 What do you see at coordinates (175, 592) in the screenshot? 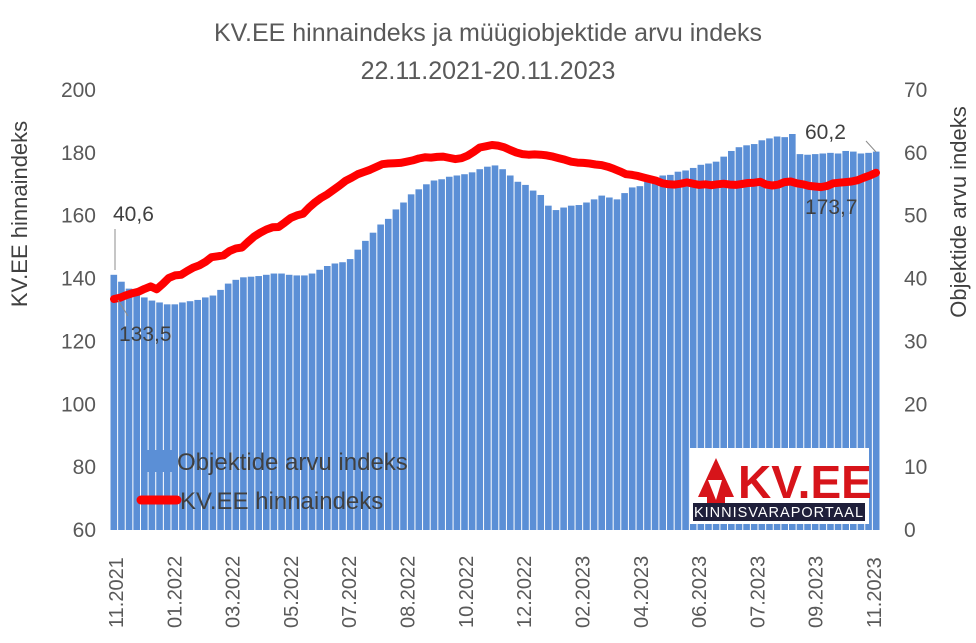
I see `x-tick-label: 01.2022` at bounding box center [175, 592].